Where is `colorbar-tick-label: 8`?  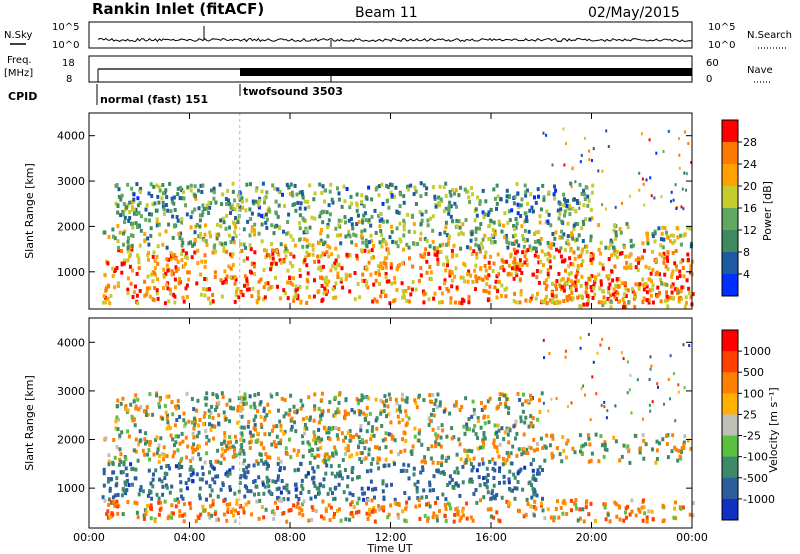
colorbar-tick-label: 8 is located at coordinates (746, 252).